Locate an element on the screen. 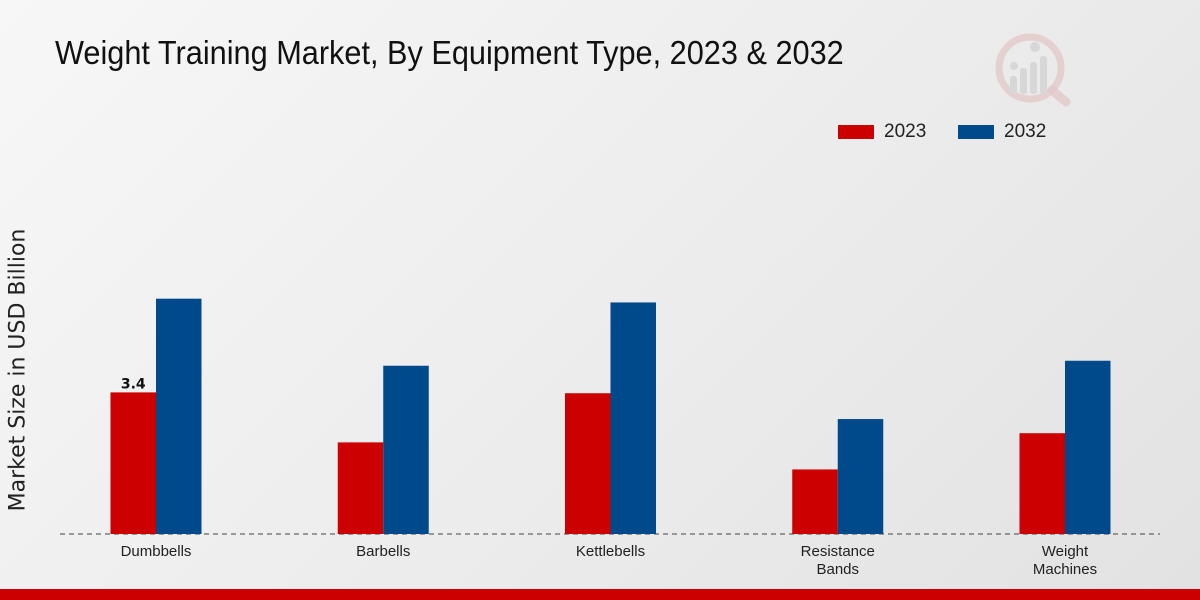 The image size is (1200, 600). x-tick-label: Dumbbells is located at coordinates (156, 551).